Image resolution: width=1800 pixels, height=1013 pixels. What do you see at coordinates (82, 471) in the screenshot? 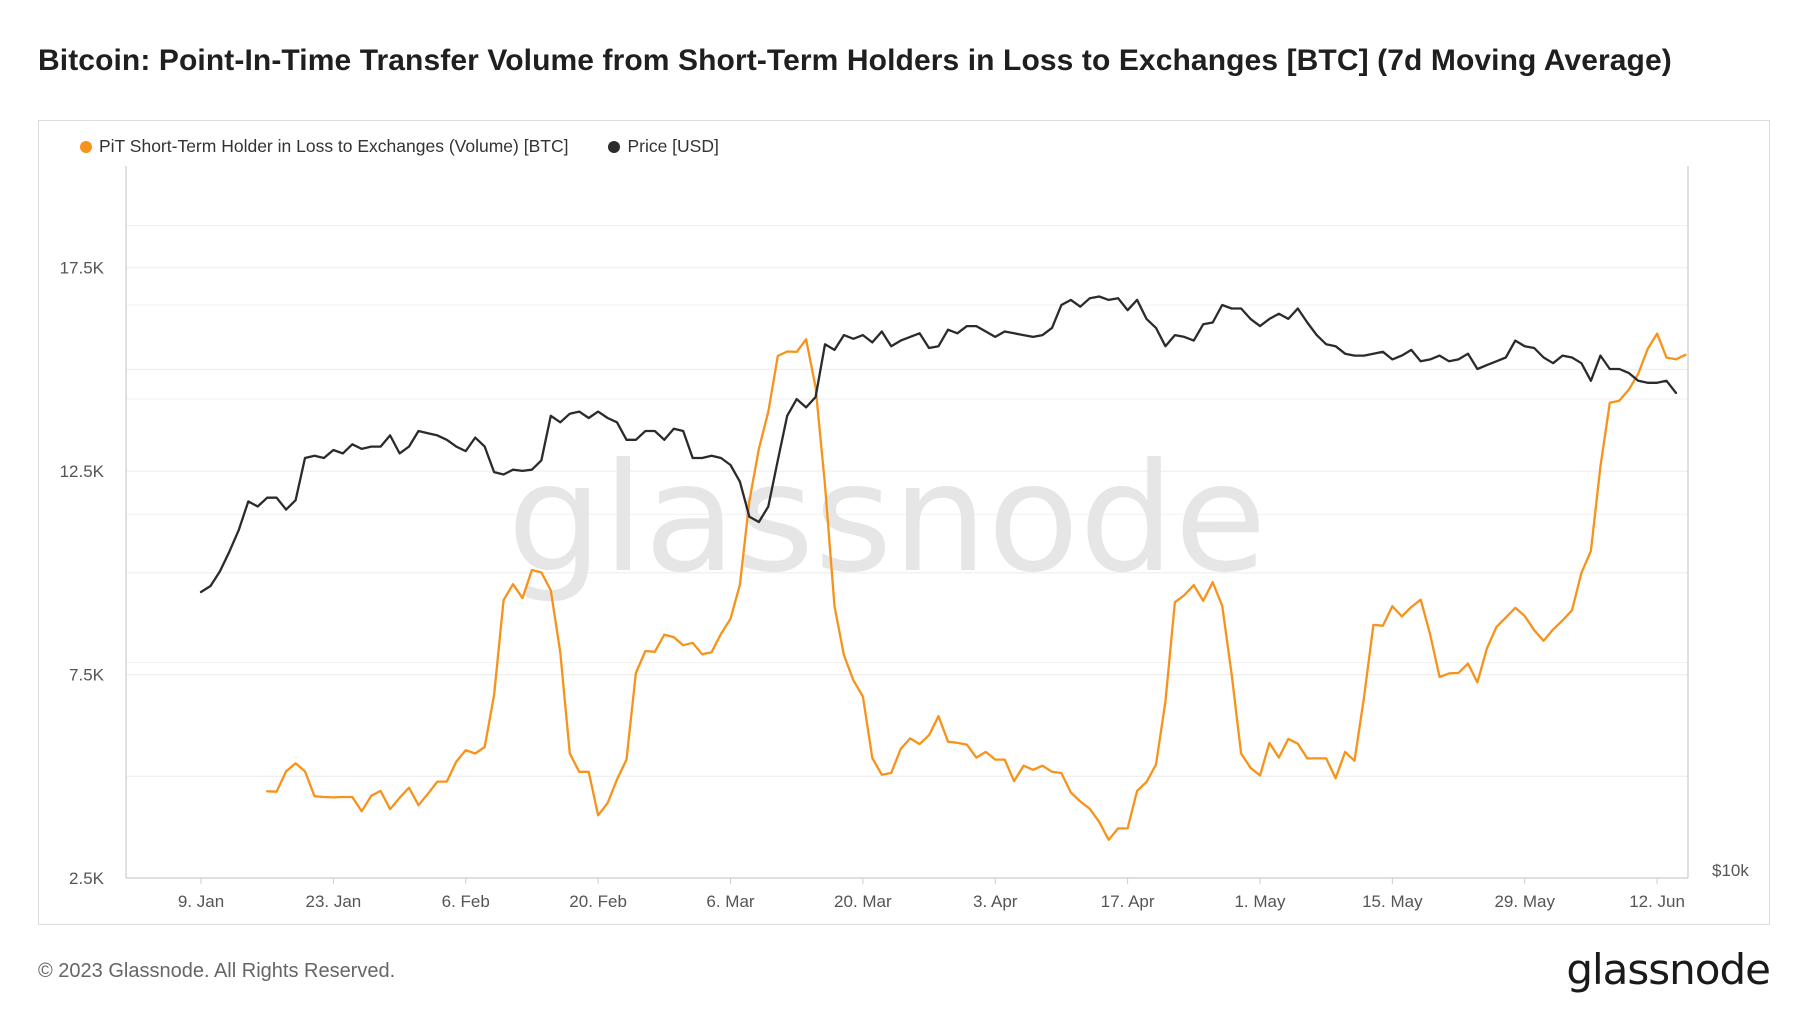
I see `y-left-tick-label: 12.5K` at bounding box center [82, 471].